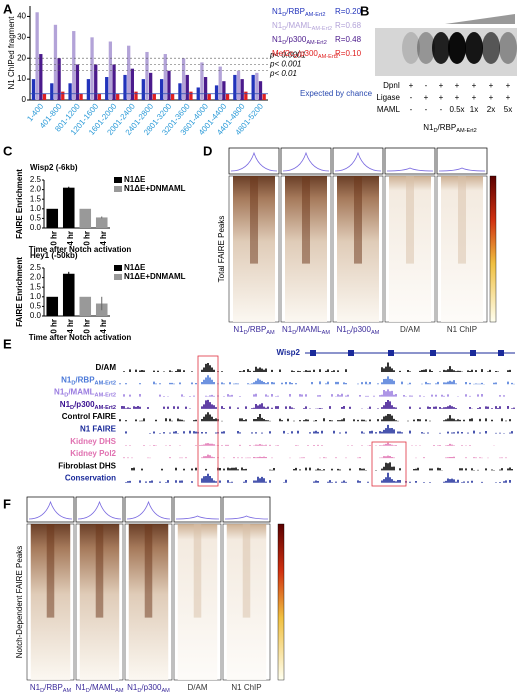  I want to click on column-label-part: N1, so click(287, 329).